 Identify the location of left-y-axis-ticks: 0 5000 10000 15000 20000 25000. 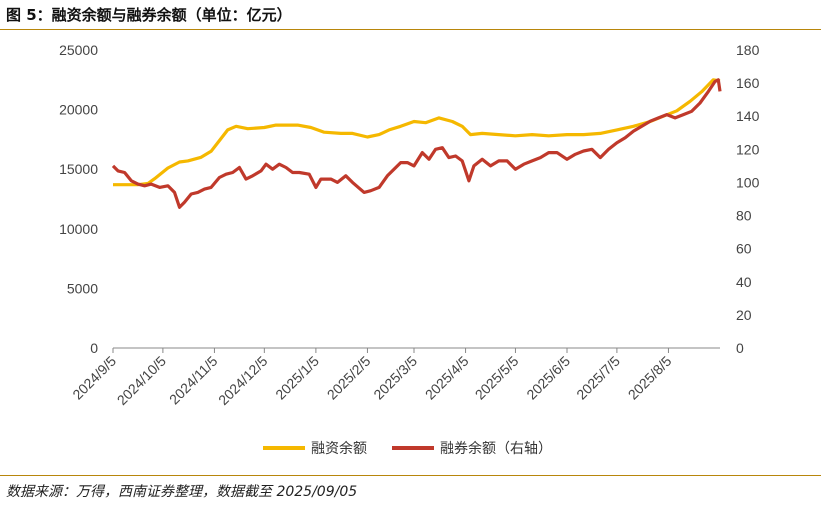
(78, 199).